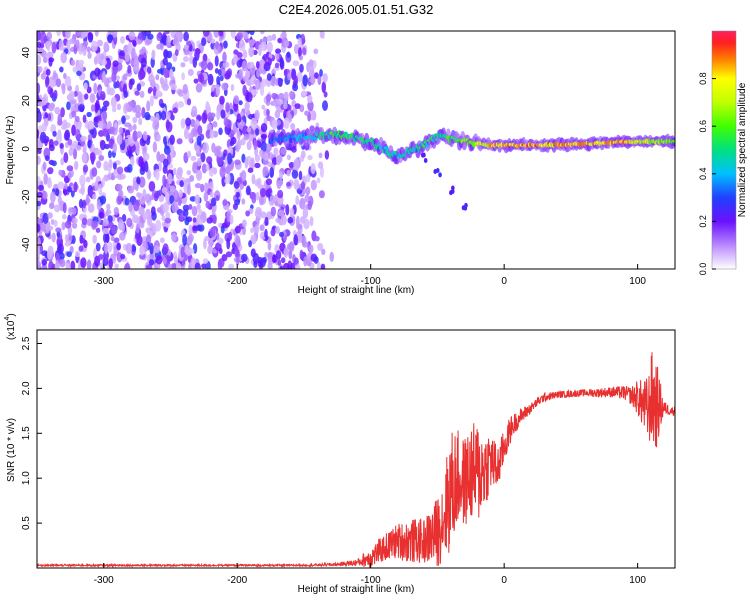 This screenshot has width=750, height=600. Describe the element at coordinates (425, 160) in the screenshot. I see `spectrogram-branch-cell` at that location.